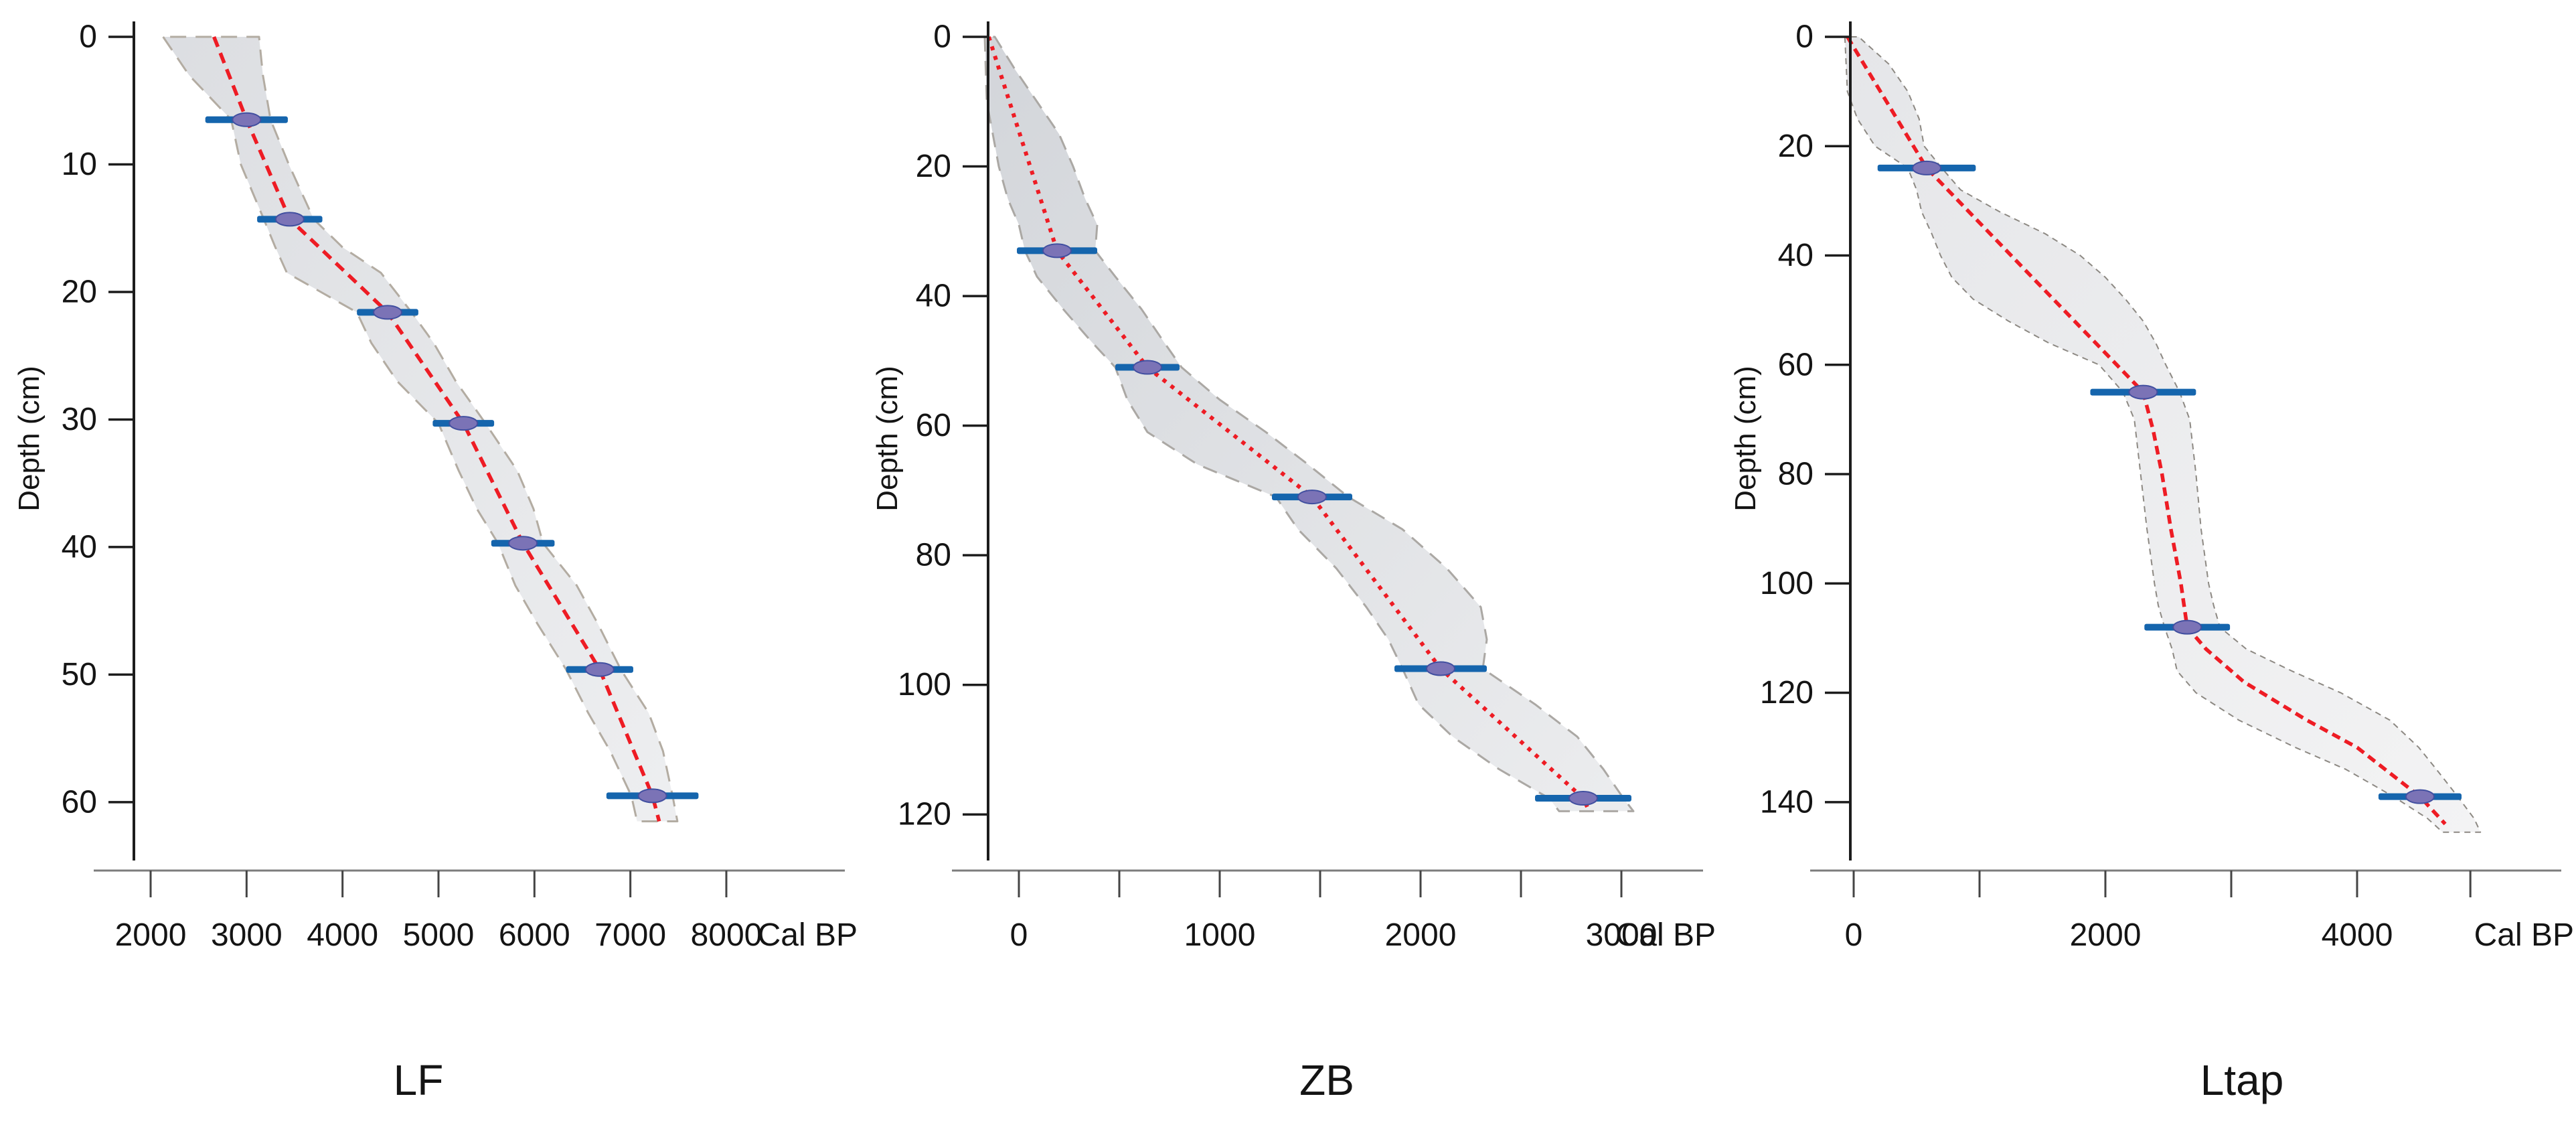 This screenshot has width=2576, height=1123. I want to click on x-tick-label: 8000, so click(727, 935).